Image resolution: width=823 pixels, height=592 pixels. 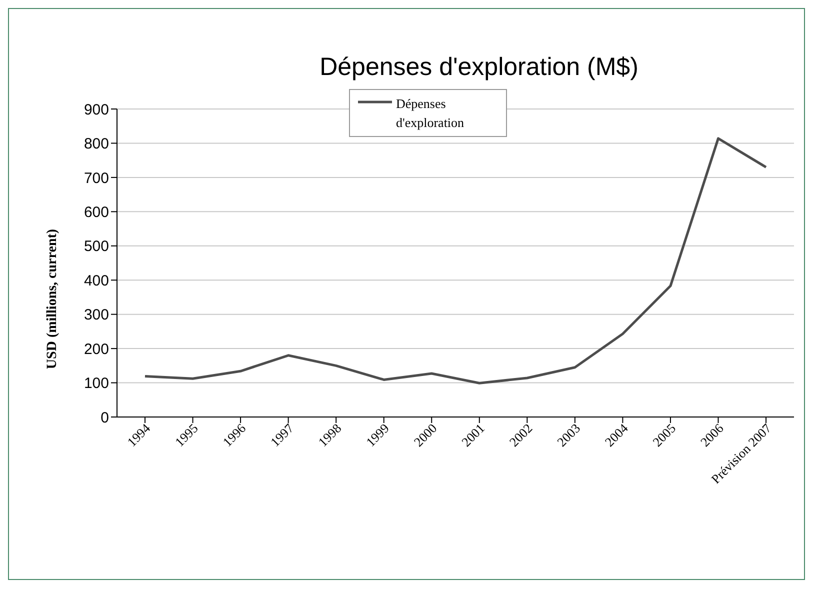 I want to click on legend-label: Dépenses d'exploration, so click(x=431, y=113).